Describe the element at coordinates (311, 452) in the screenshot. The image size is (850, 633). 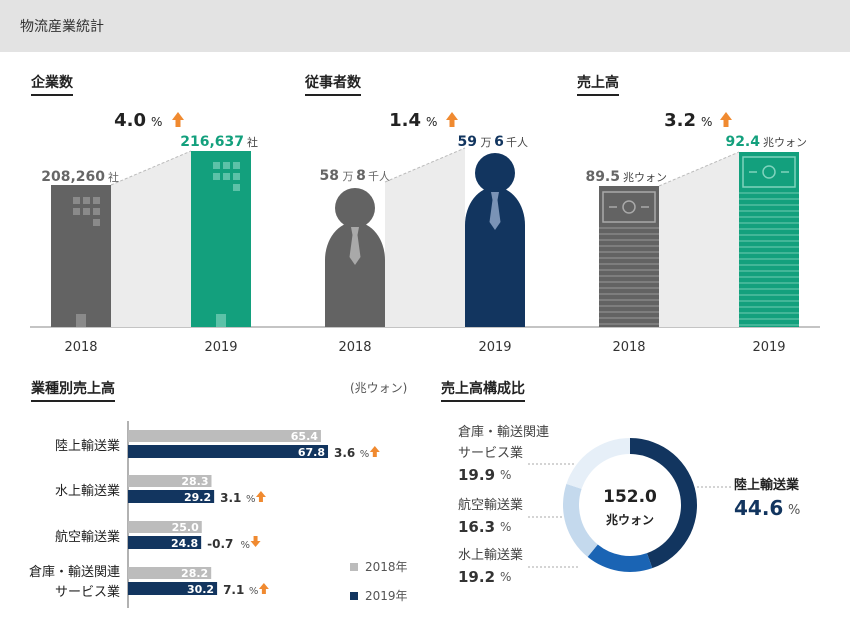
I see `bar-label-2019: 67.8` at that location.